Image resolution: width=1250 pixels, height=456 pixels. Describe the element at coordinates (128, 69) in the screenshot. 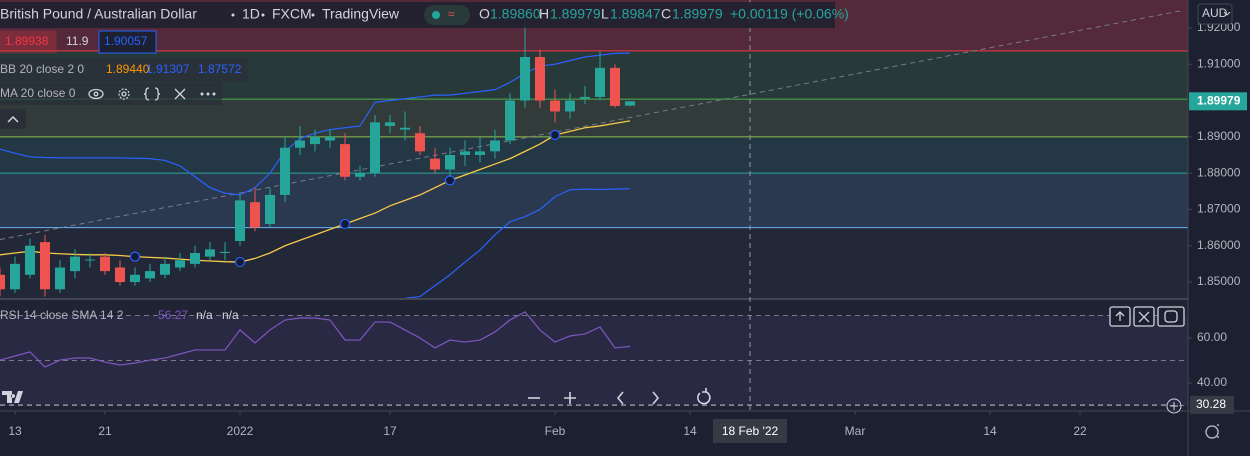

I see `bb-legend-value: 1.89440` at that location.